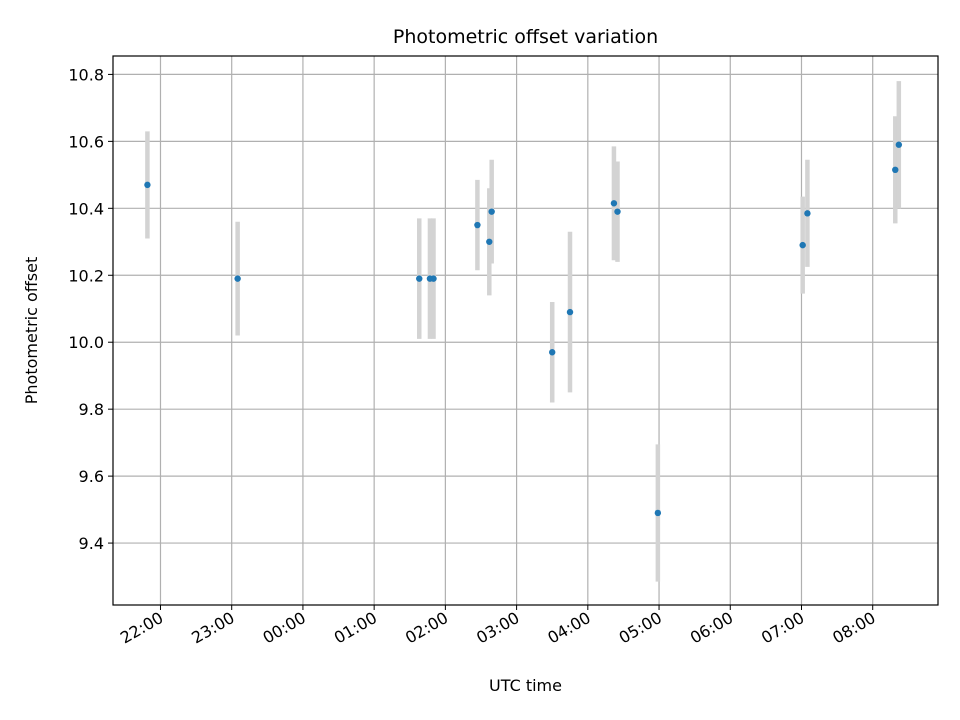  What do you see at coordinates (525, 685) in the screenshot?
I see `x-axis-title: UTC time` at bounding box center [525, 685].